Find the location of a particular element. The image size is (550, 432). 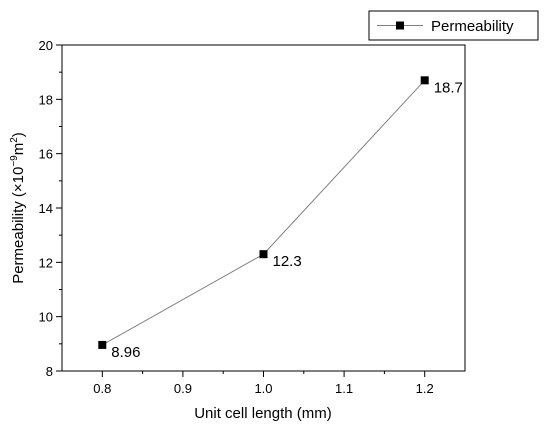

data-label: 8.96 is located at coordinates (125, 352).